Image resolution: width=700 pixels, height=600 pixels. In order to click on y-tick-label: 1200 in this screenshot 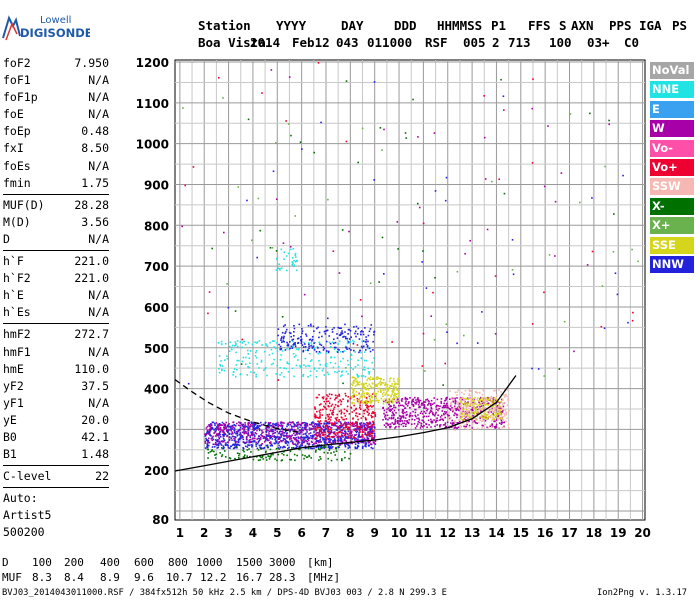, I will do `click(152, 63)`.